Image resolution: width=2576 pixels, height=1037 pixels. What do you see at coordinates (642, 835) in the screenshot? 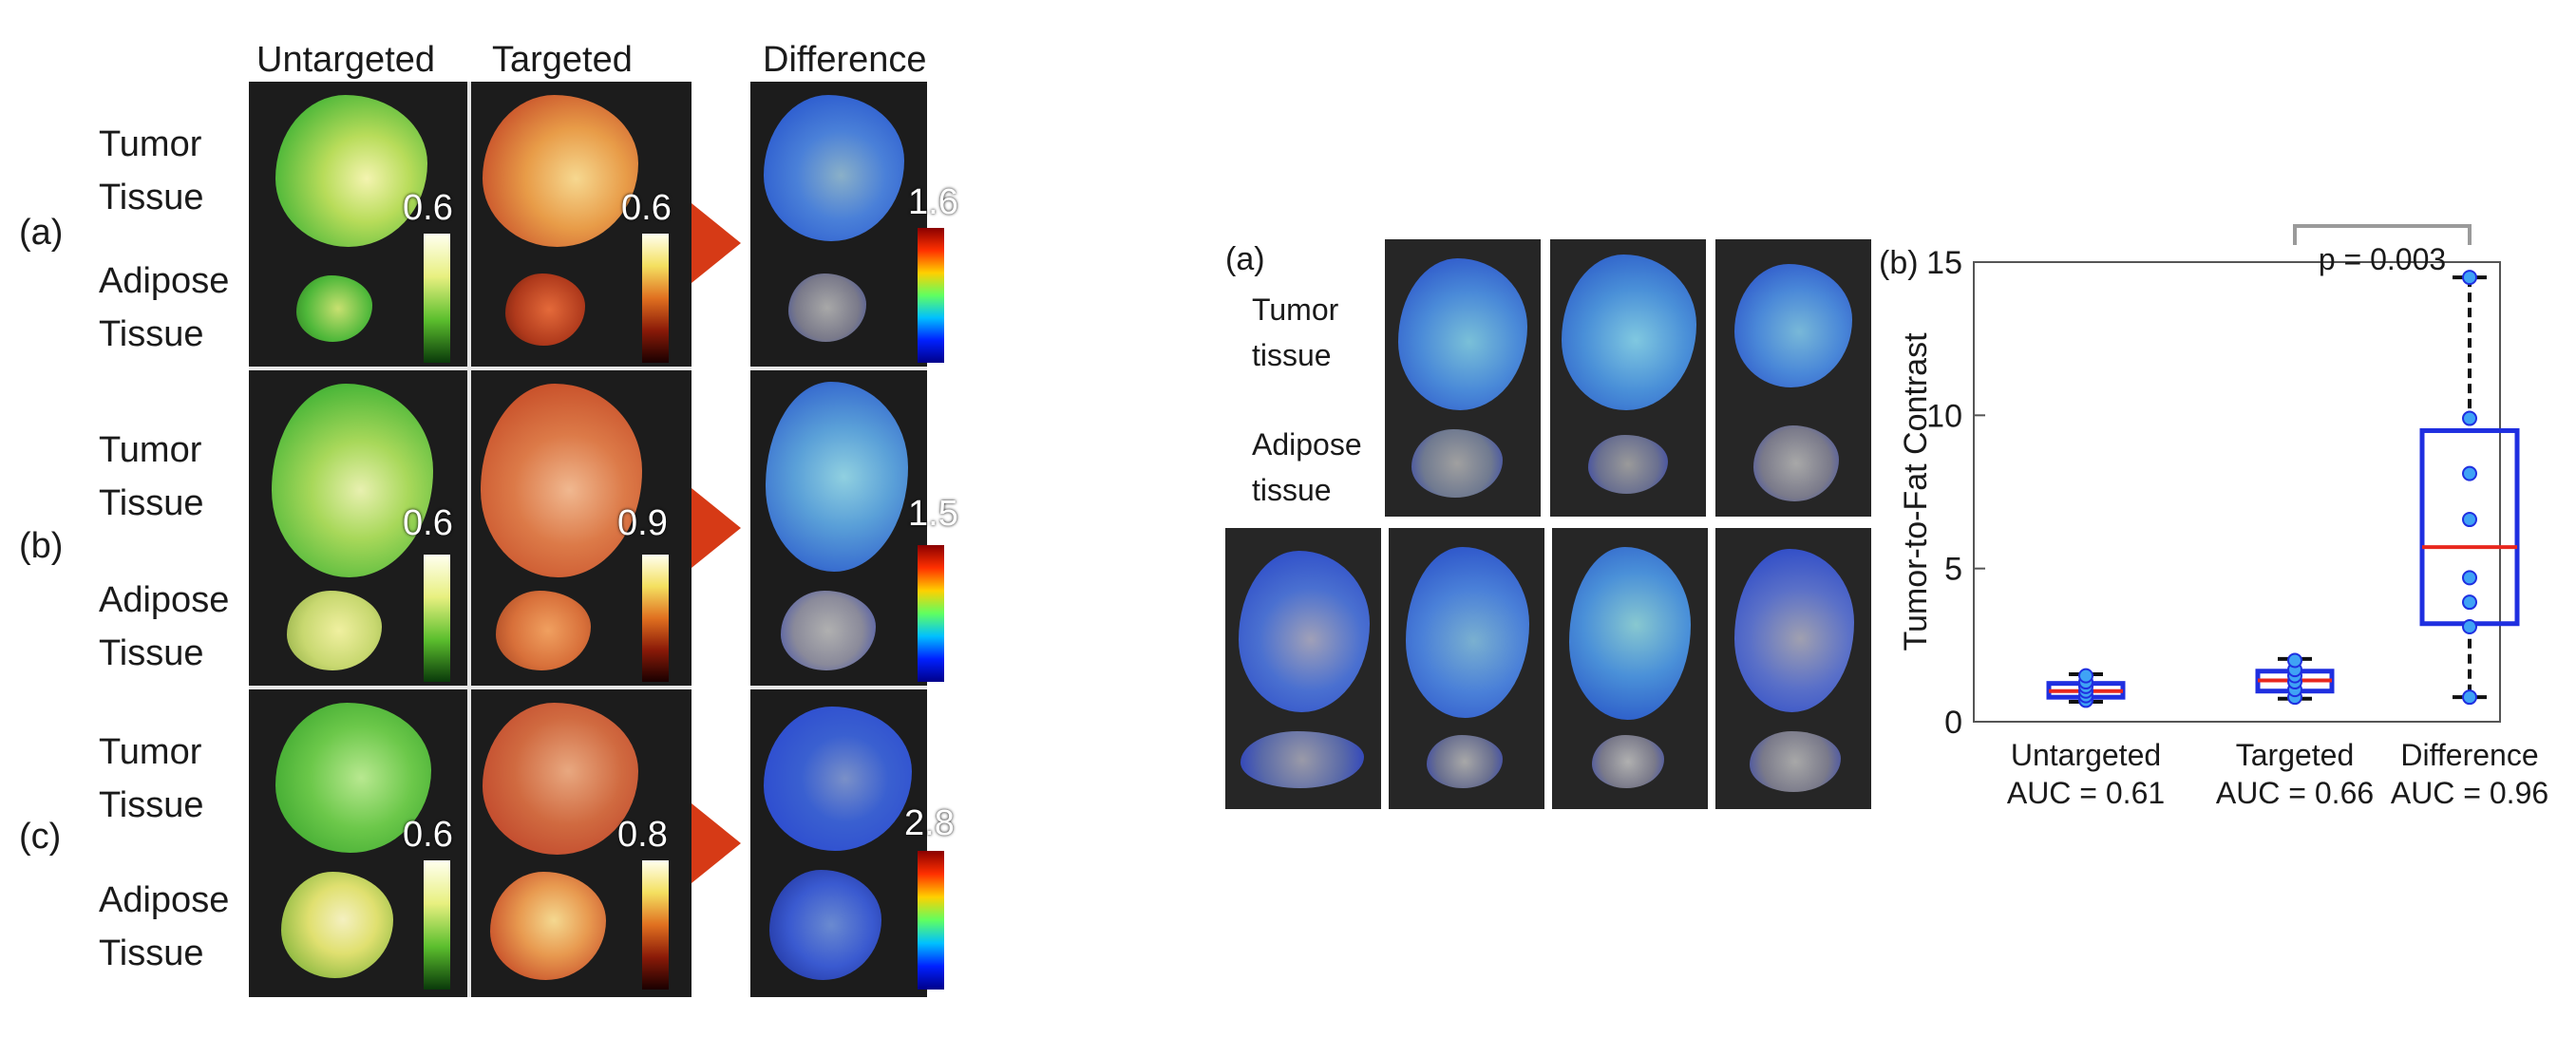
I see `colorbar-max-targeted: 0.8` at bounding box center [642, 835].